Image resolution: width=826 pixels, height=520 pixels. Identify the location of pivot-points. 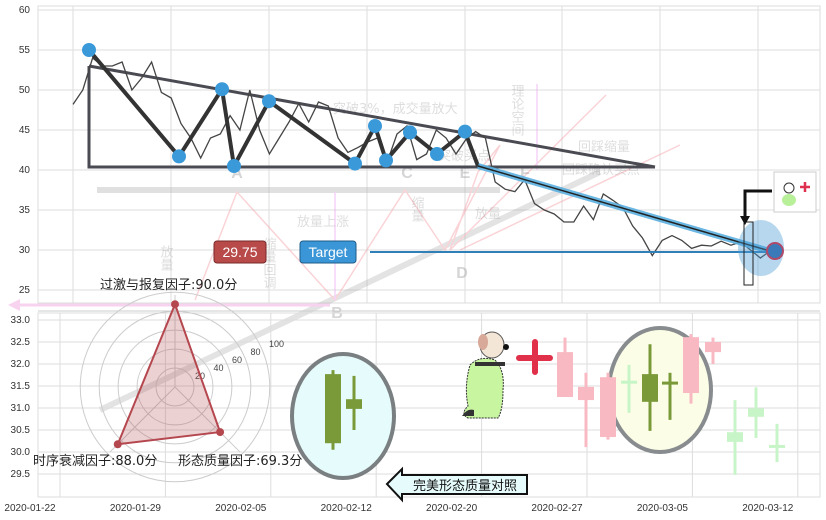
(277, 108).